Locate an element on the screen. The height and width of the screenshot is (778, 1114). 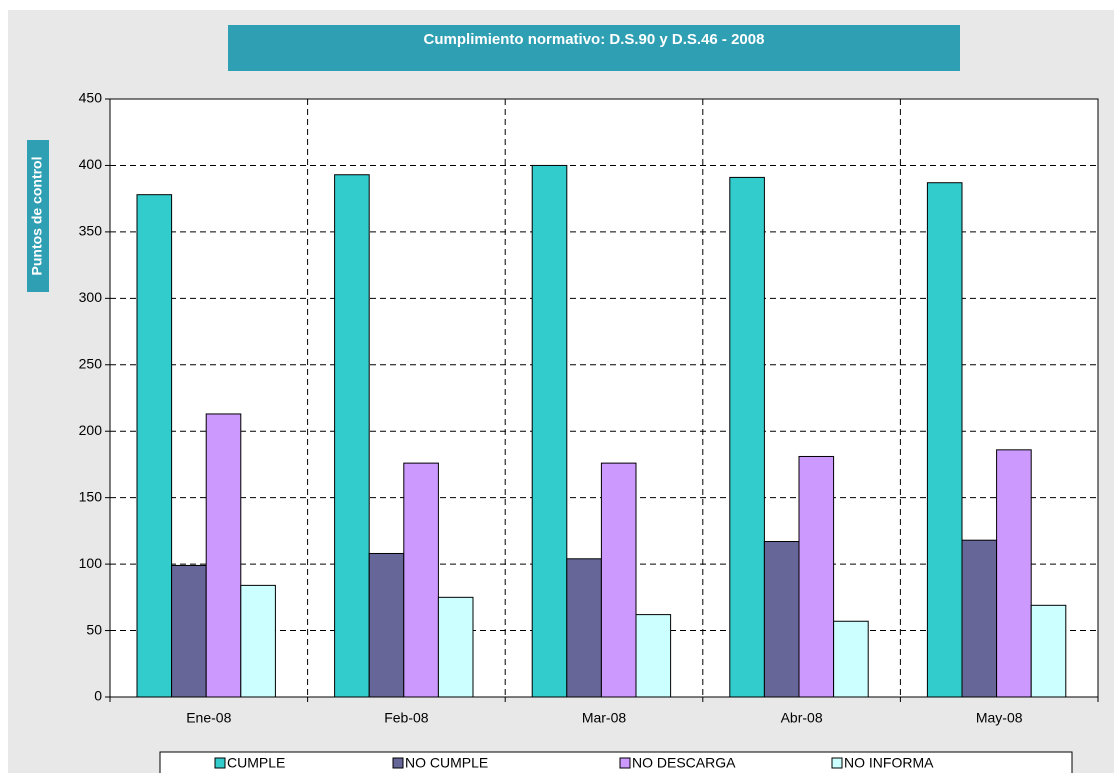
y-tick-label: 400 is located at coordinates (91, 164).